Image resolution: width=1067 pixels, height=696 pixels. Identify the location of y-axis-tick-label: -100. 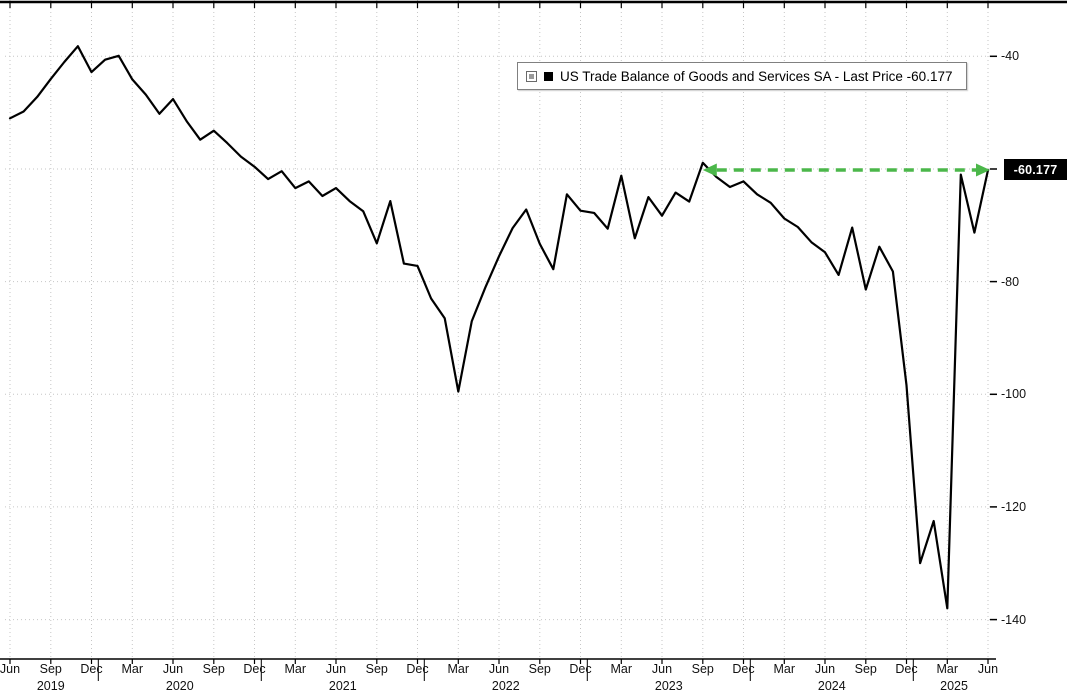
(1014, 394).